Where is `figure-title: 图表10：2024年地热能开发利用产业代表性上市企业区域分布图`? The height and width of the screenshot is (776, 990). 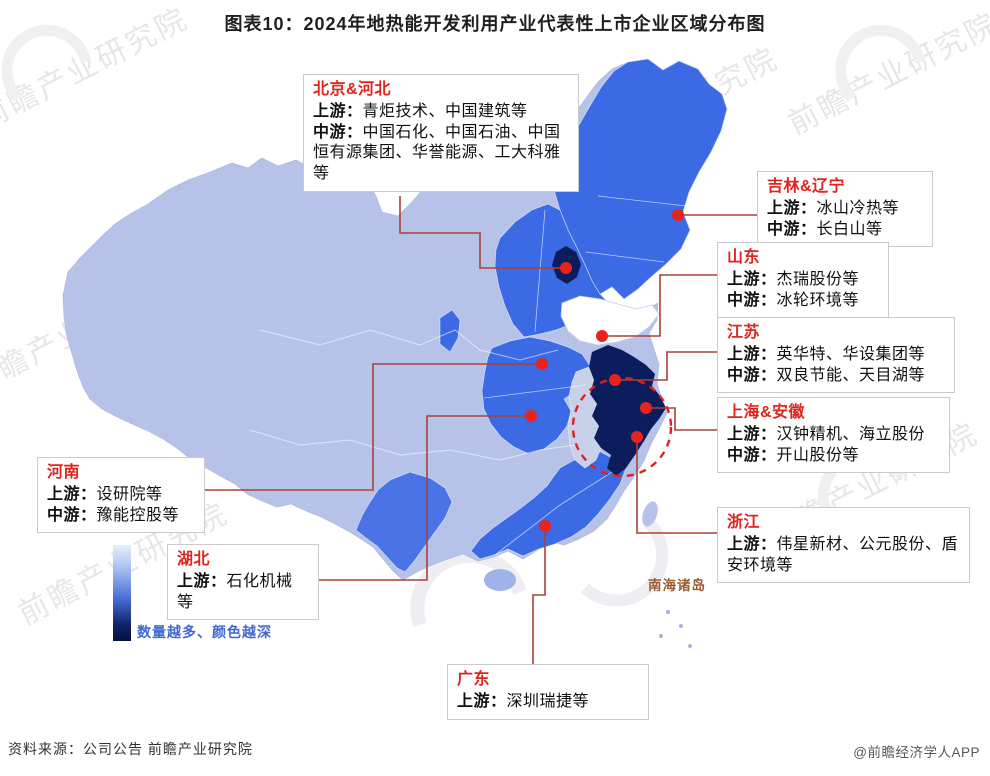
figure-title: 图表10：2024年地热能开发利用产业代表性上市企业区域分布图 is located at coordinates (495, 24).